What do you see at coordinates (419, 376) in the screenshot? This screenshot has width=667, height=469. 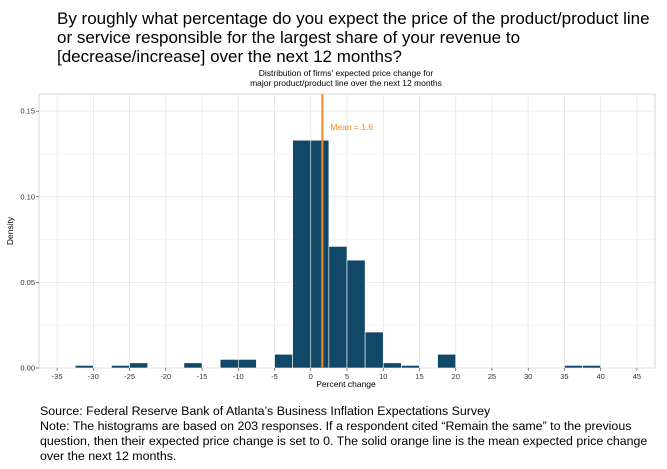 I see `x-tick-label: 15` at bounding box center [419, 376].